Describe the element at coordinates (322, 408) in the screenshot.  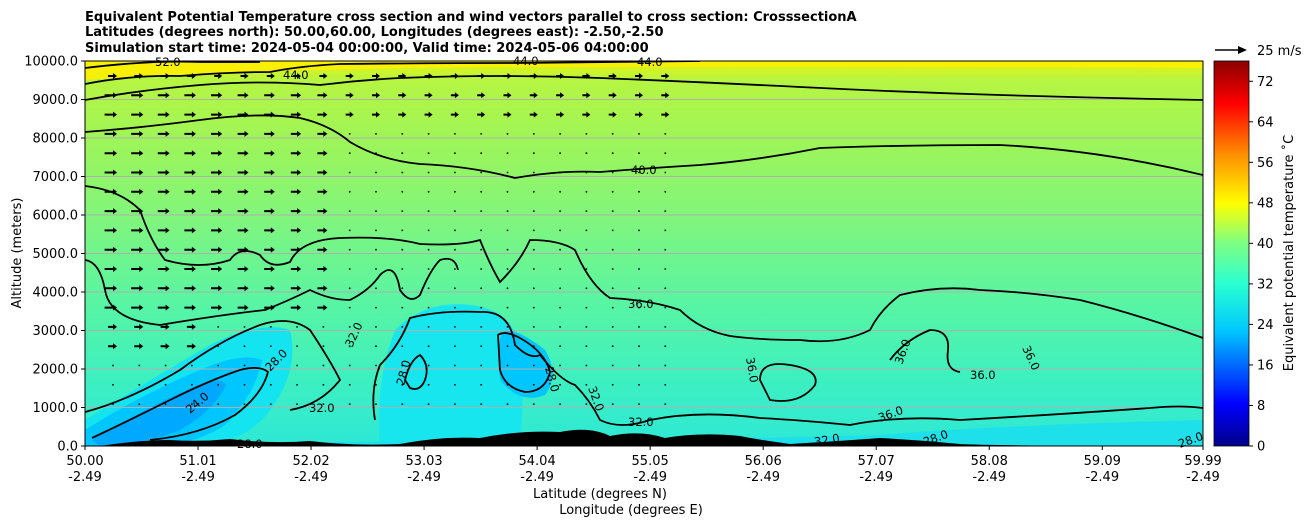
I see `contour-label: 32.0` at that location.